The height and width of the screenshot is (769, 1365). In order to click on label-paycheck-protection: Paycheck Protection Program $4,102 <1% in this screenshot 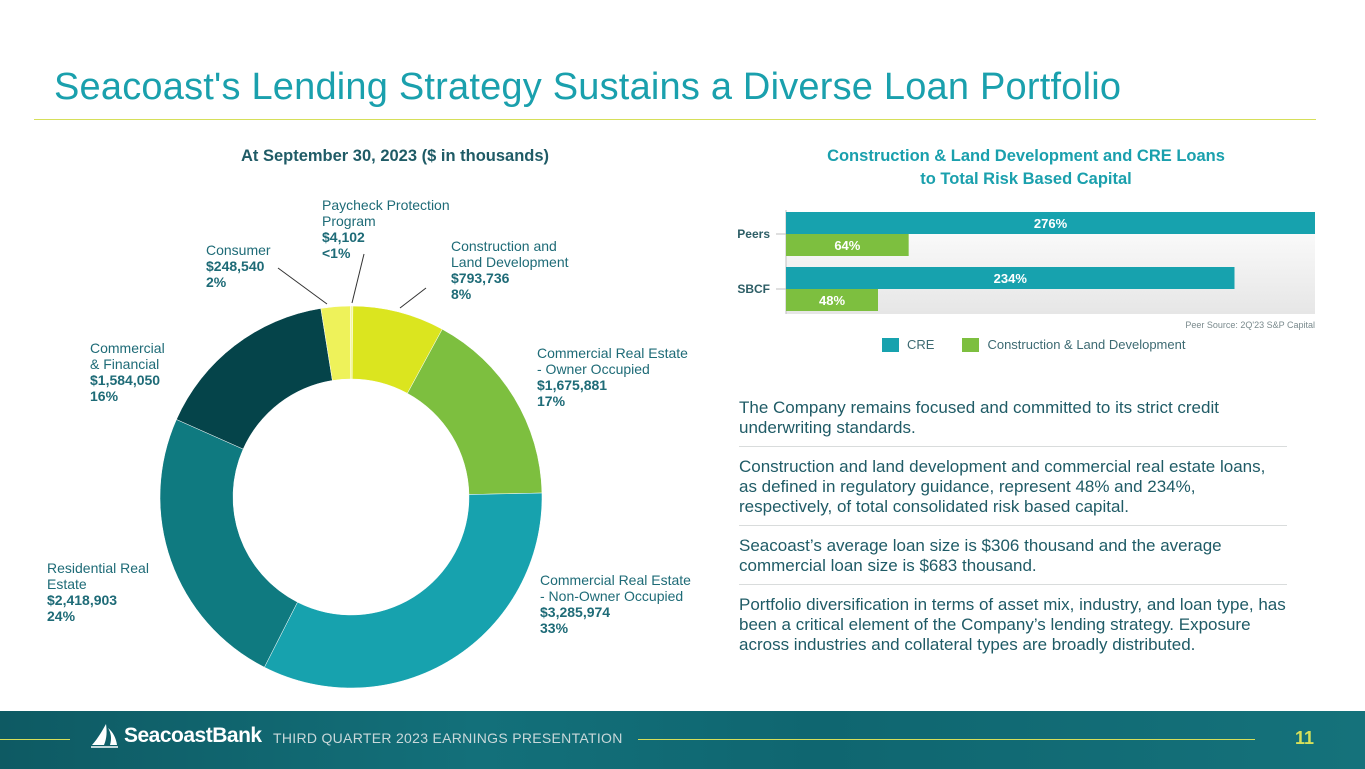, I will do `click(386, 229)`.